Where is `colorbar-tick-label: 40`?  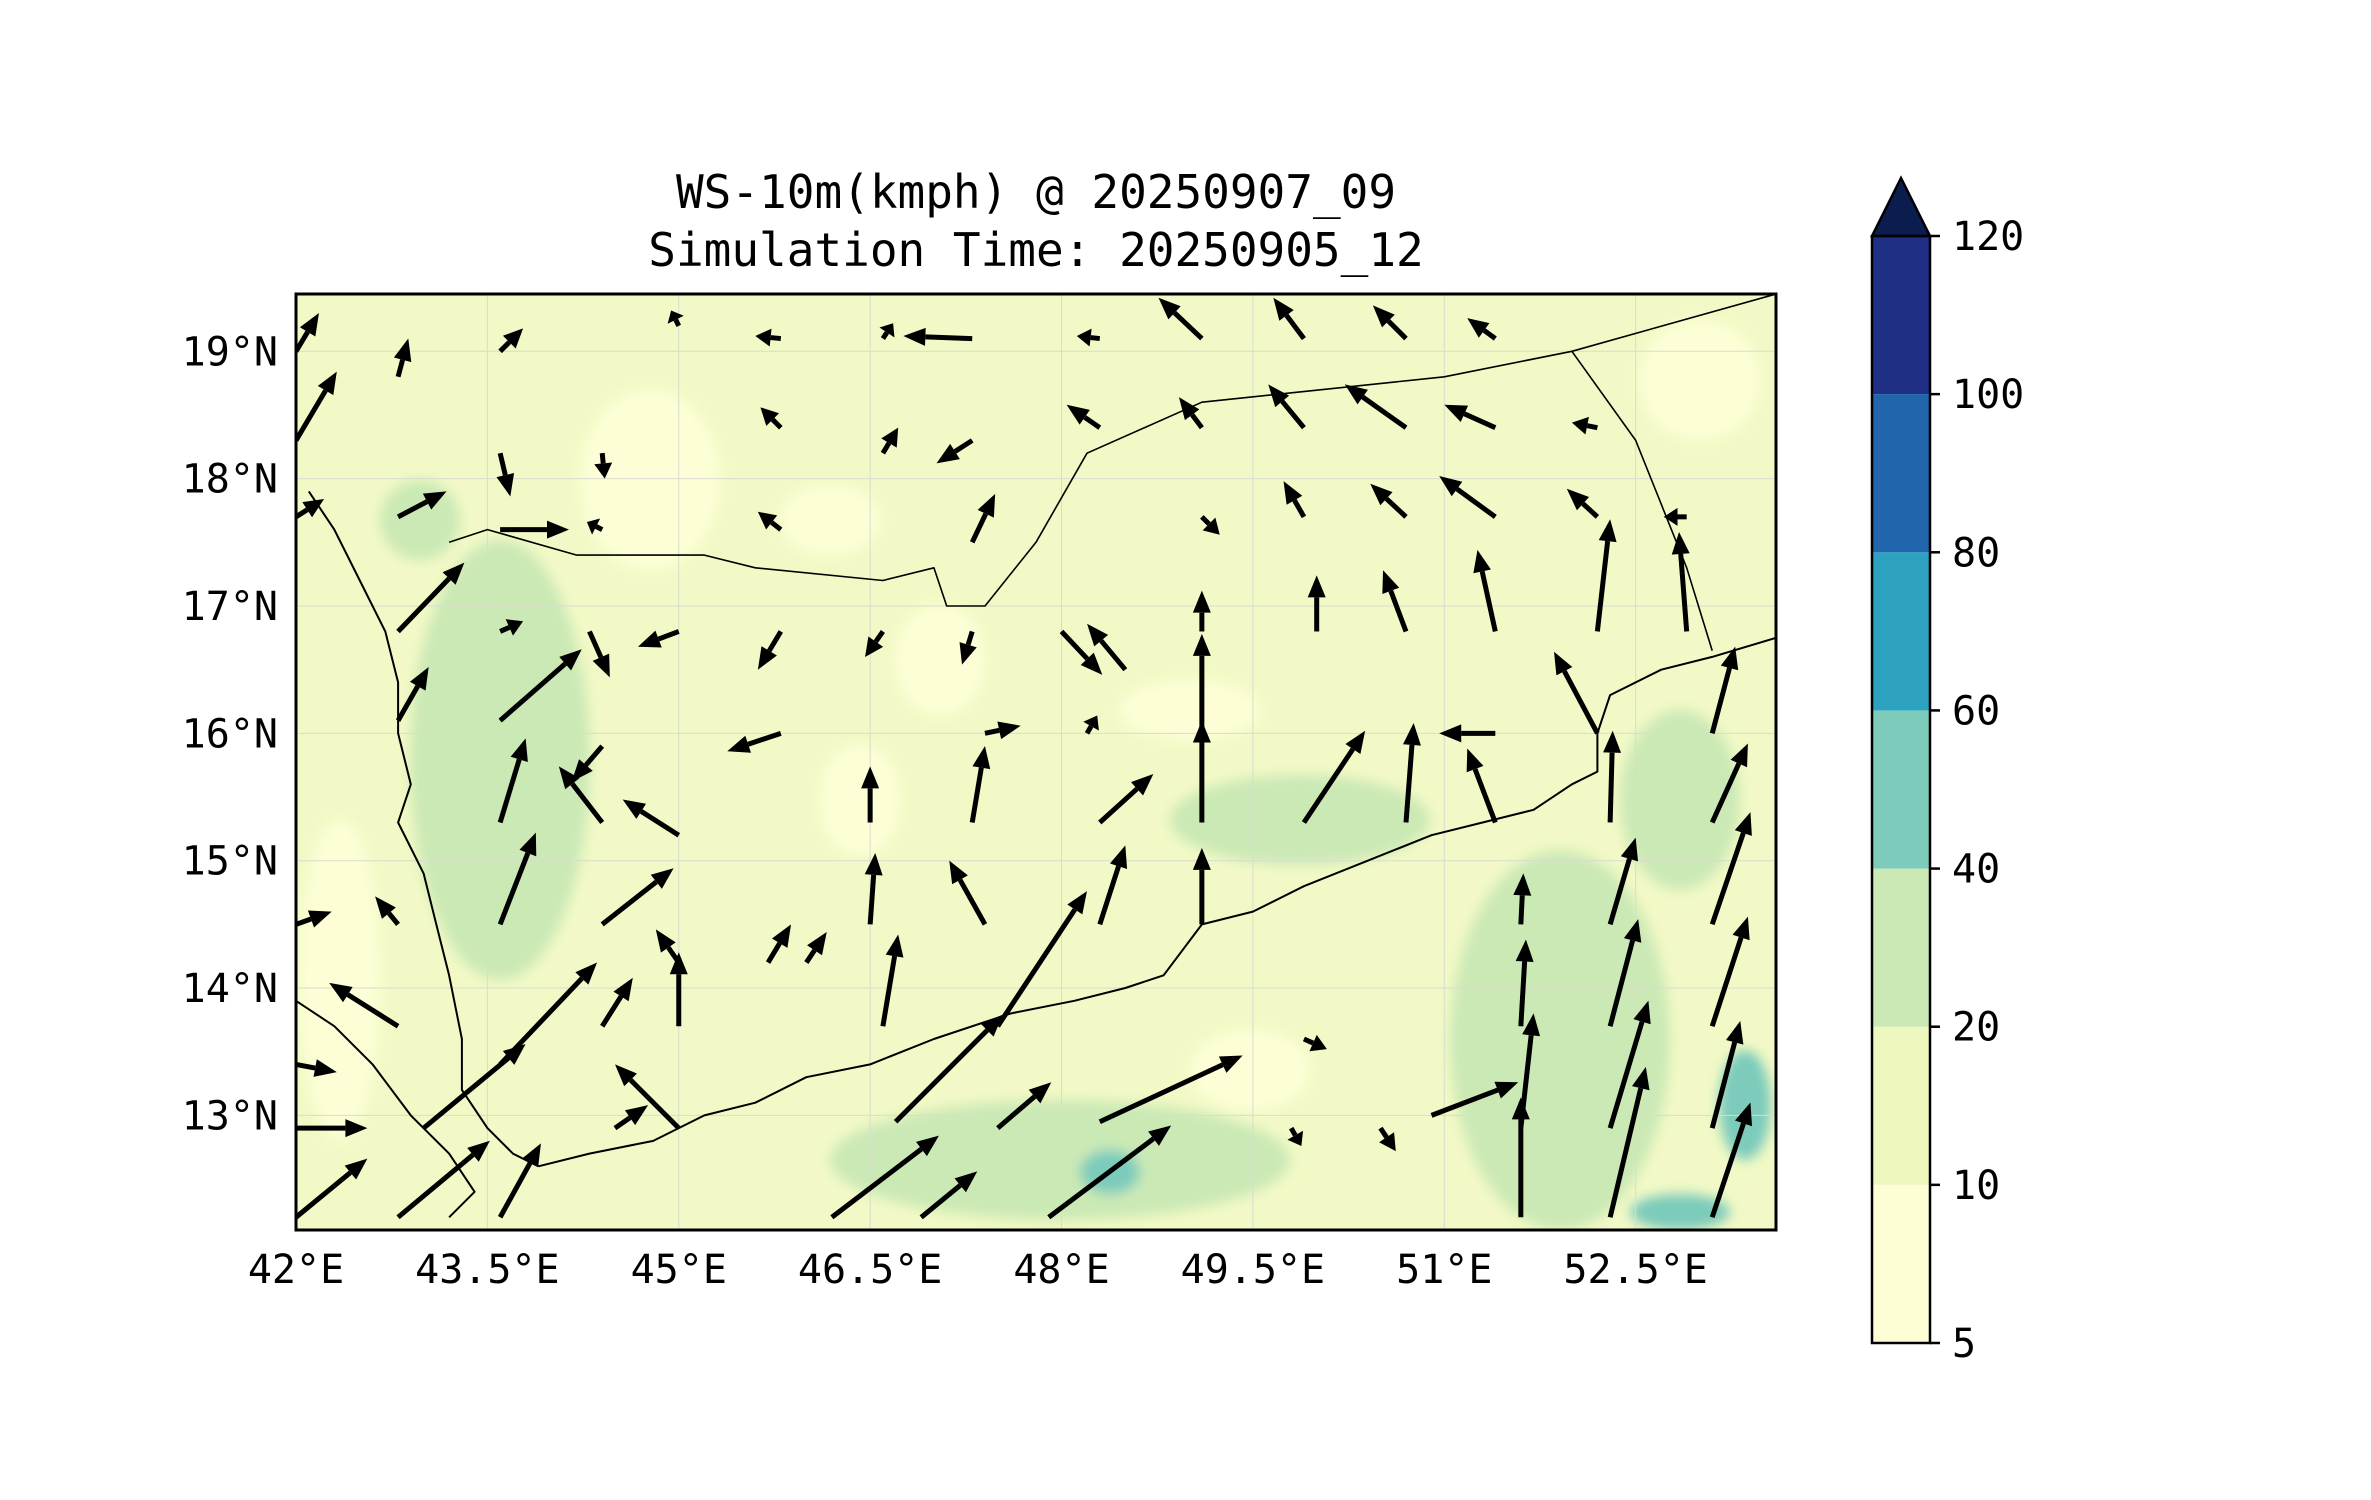
colorbar-tick-label: 40 is located at coordinates (1976, 870).